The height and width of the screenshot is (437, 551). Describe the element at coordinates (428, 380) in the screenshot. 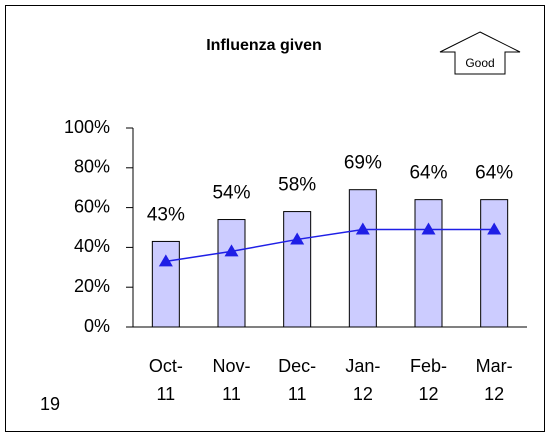

I see `x-tick-label: Feb- 12` at that location.